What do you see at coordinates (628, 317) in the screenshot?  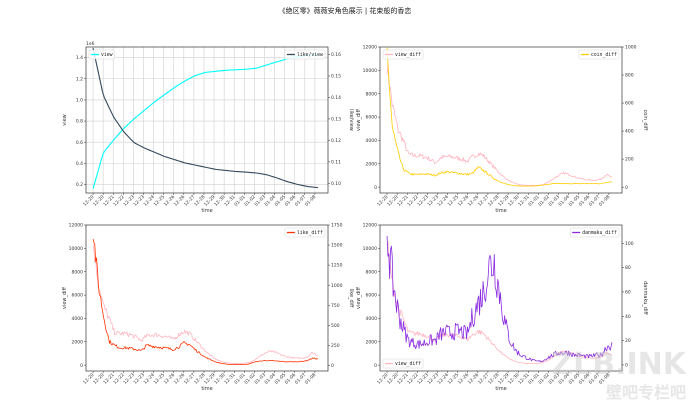 I see `y-right-tick-label: 40` at bounding box center [628, 317].